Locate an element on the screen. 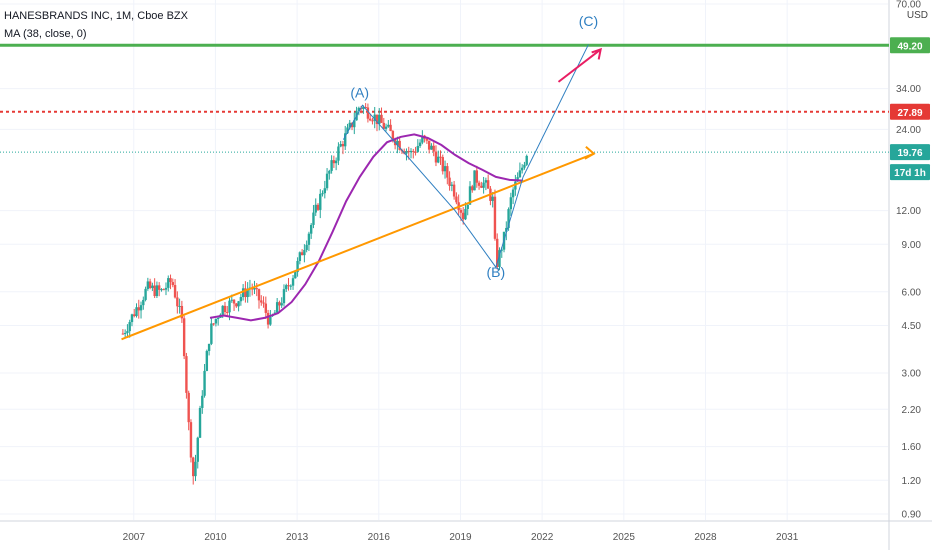 The image size is (932, 550). level-badge-current-label: 19.76 is located at coordinates (909, 153).